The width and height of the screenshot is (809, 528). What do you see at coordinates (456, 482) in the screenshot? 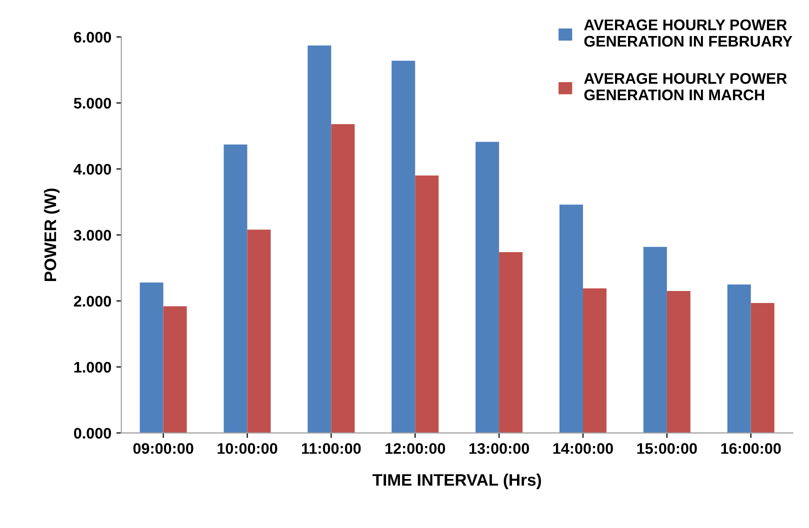
I see `x-axis-title: TIME INTERVAL (Hrs)` at bounding box center [456, 482].